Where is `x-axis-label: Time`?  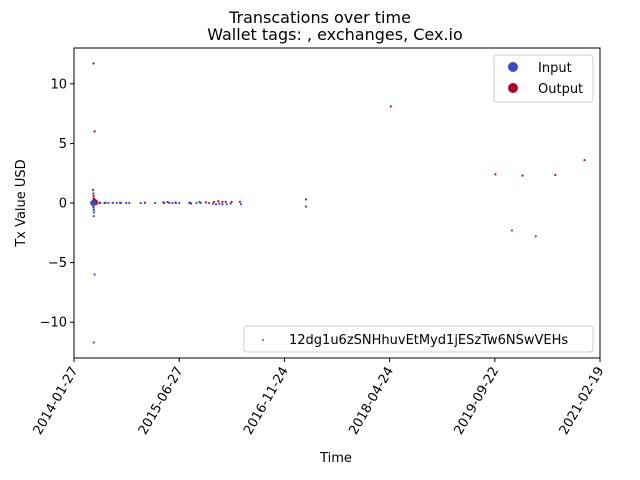 x-axis-label: Time is located at coordinates (335, 458).